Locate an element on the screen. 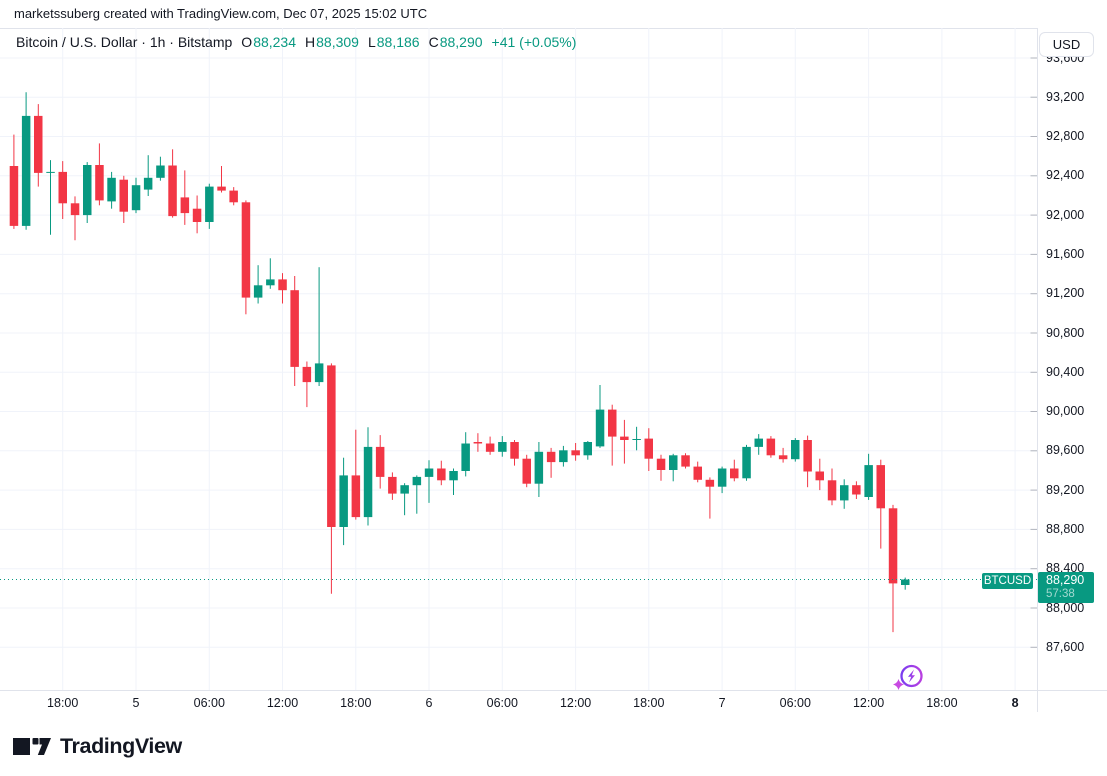 The height and width of the screenshot is (776, 1107). event-marker-icon is located at coordinates (912, 678).